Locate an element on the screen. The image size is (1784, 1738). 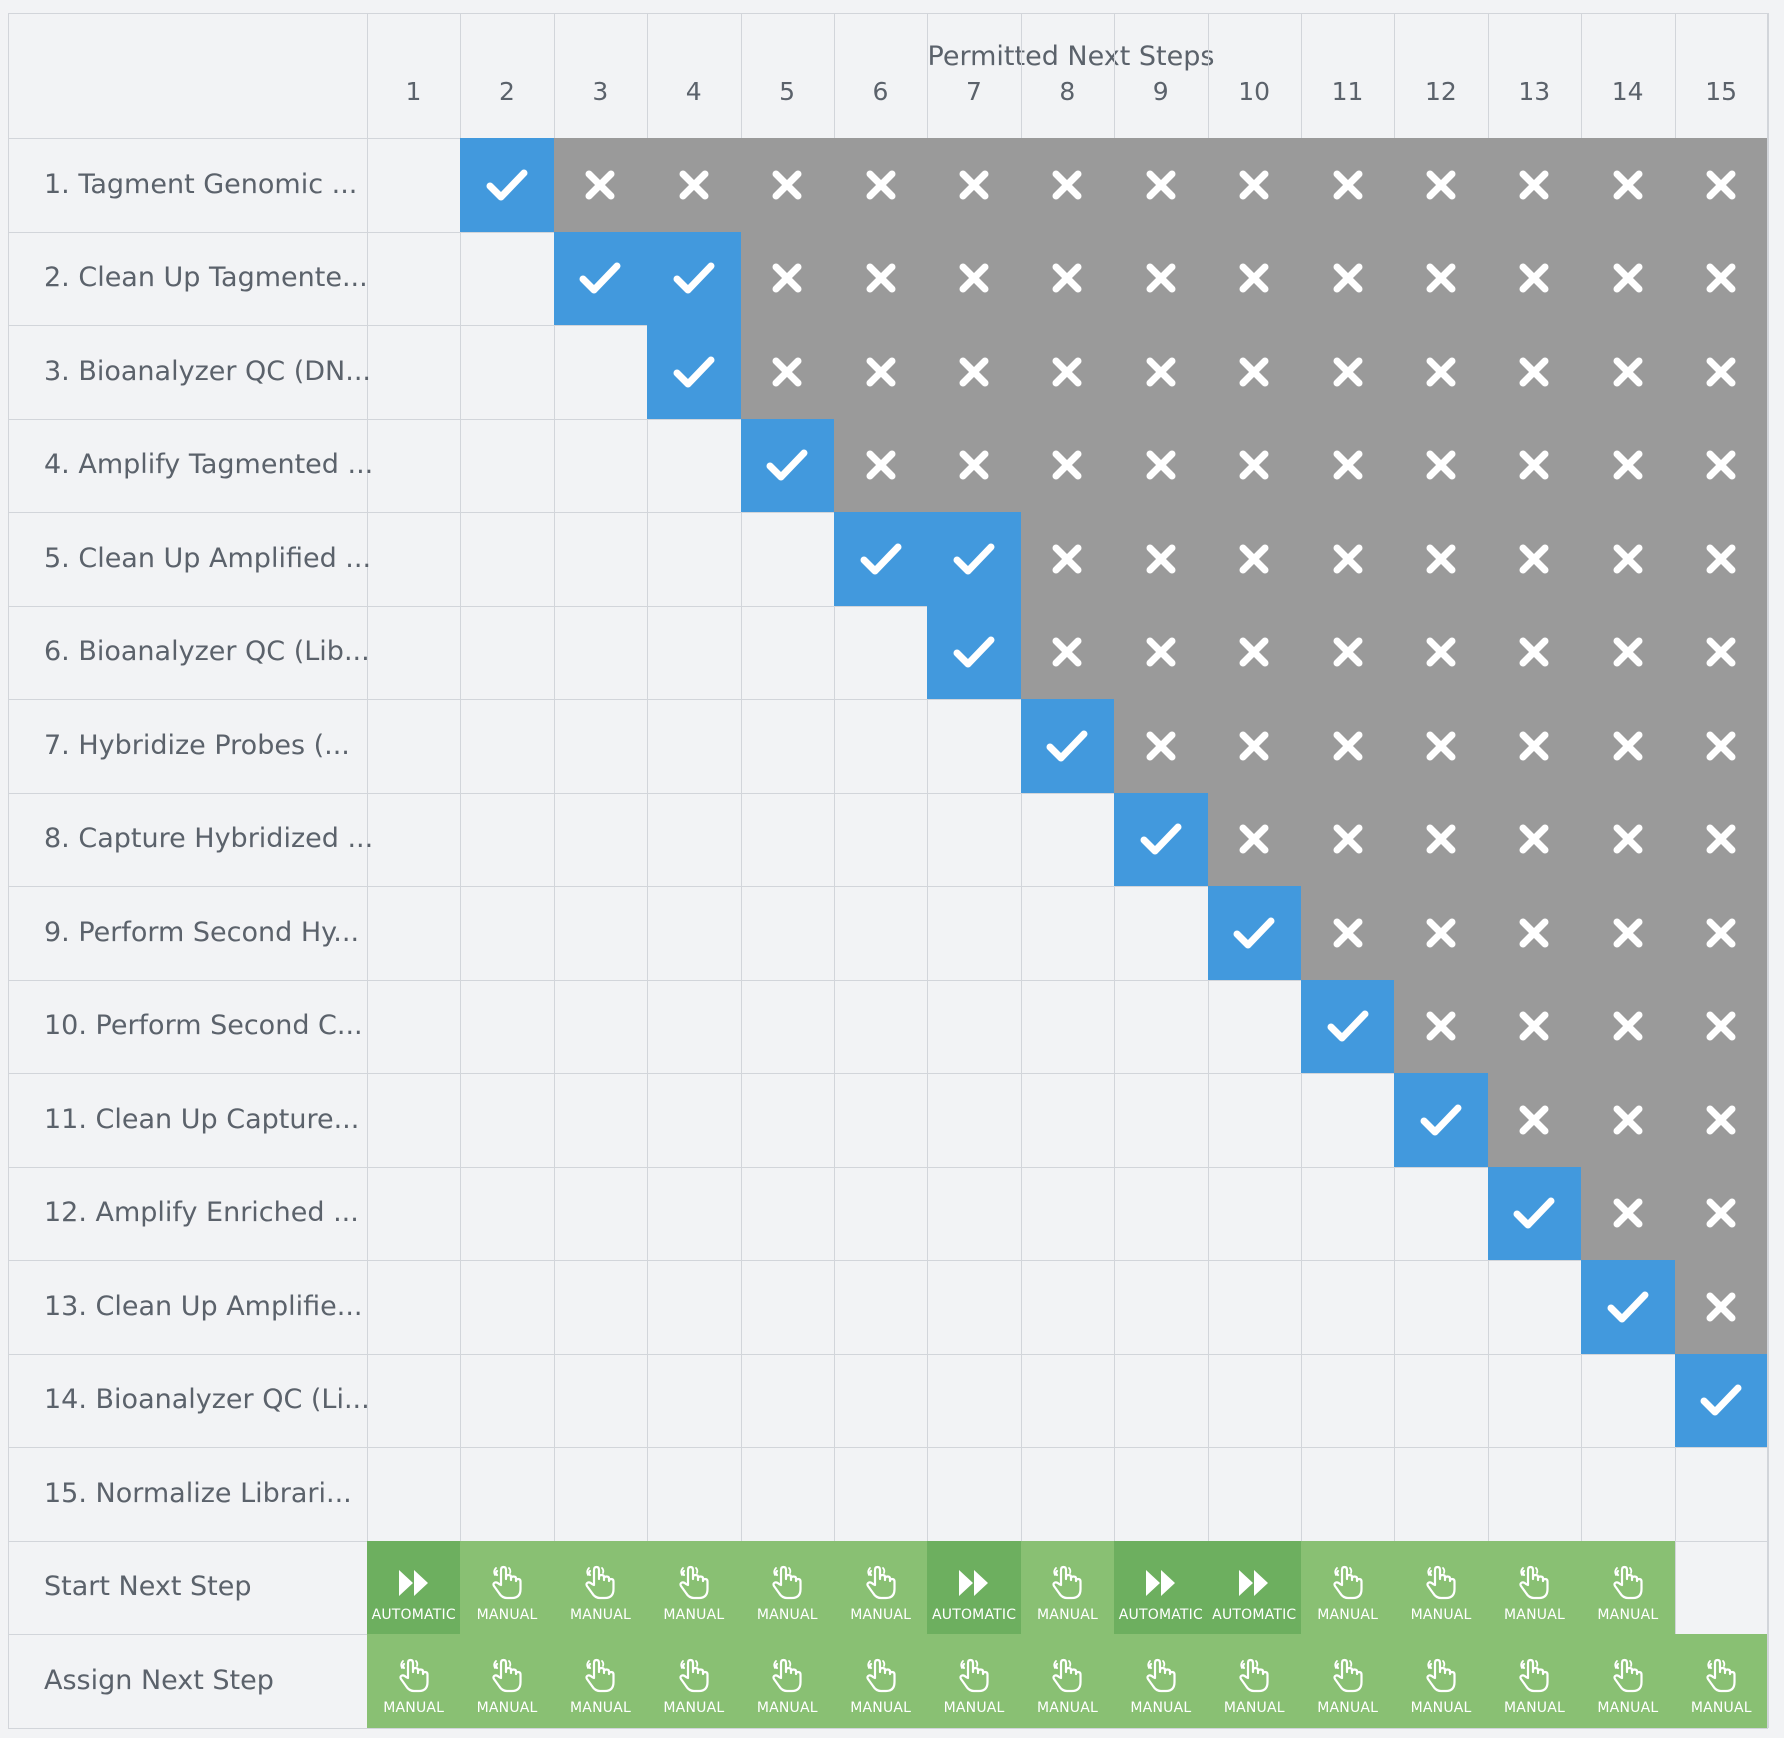
assign-next-step-cell-1: MANUAL is located at coordinates (414, 1681).